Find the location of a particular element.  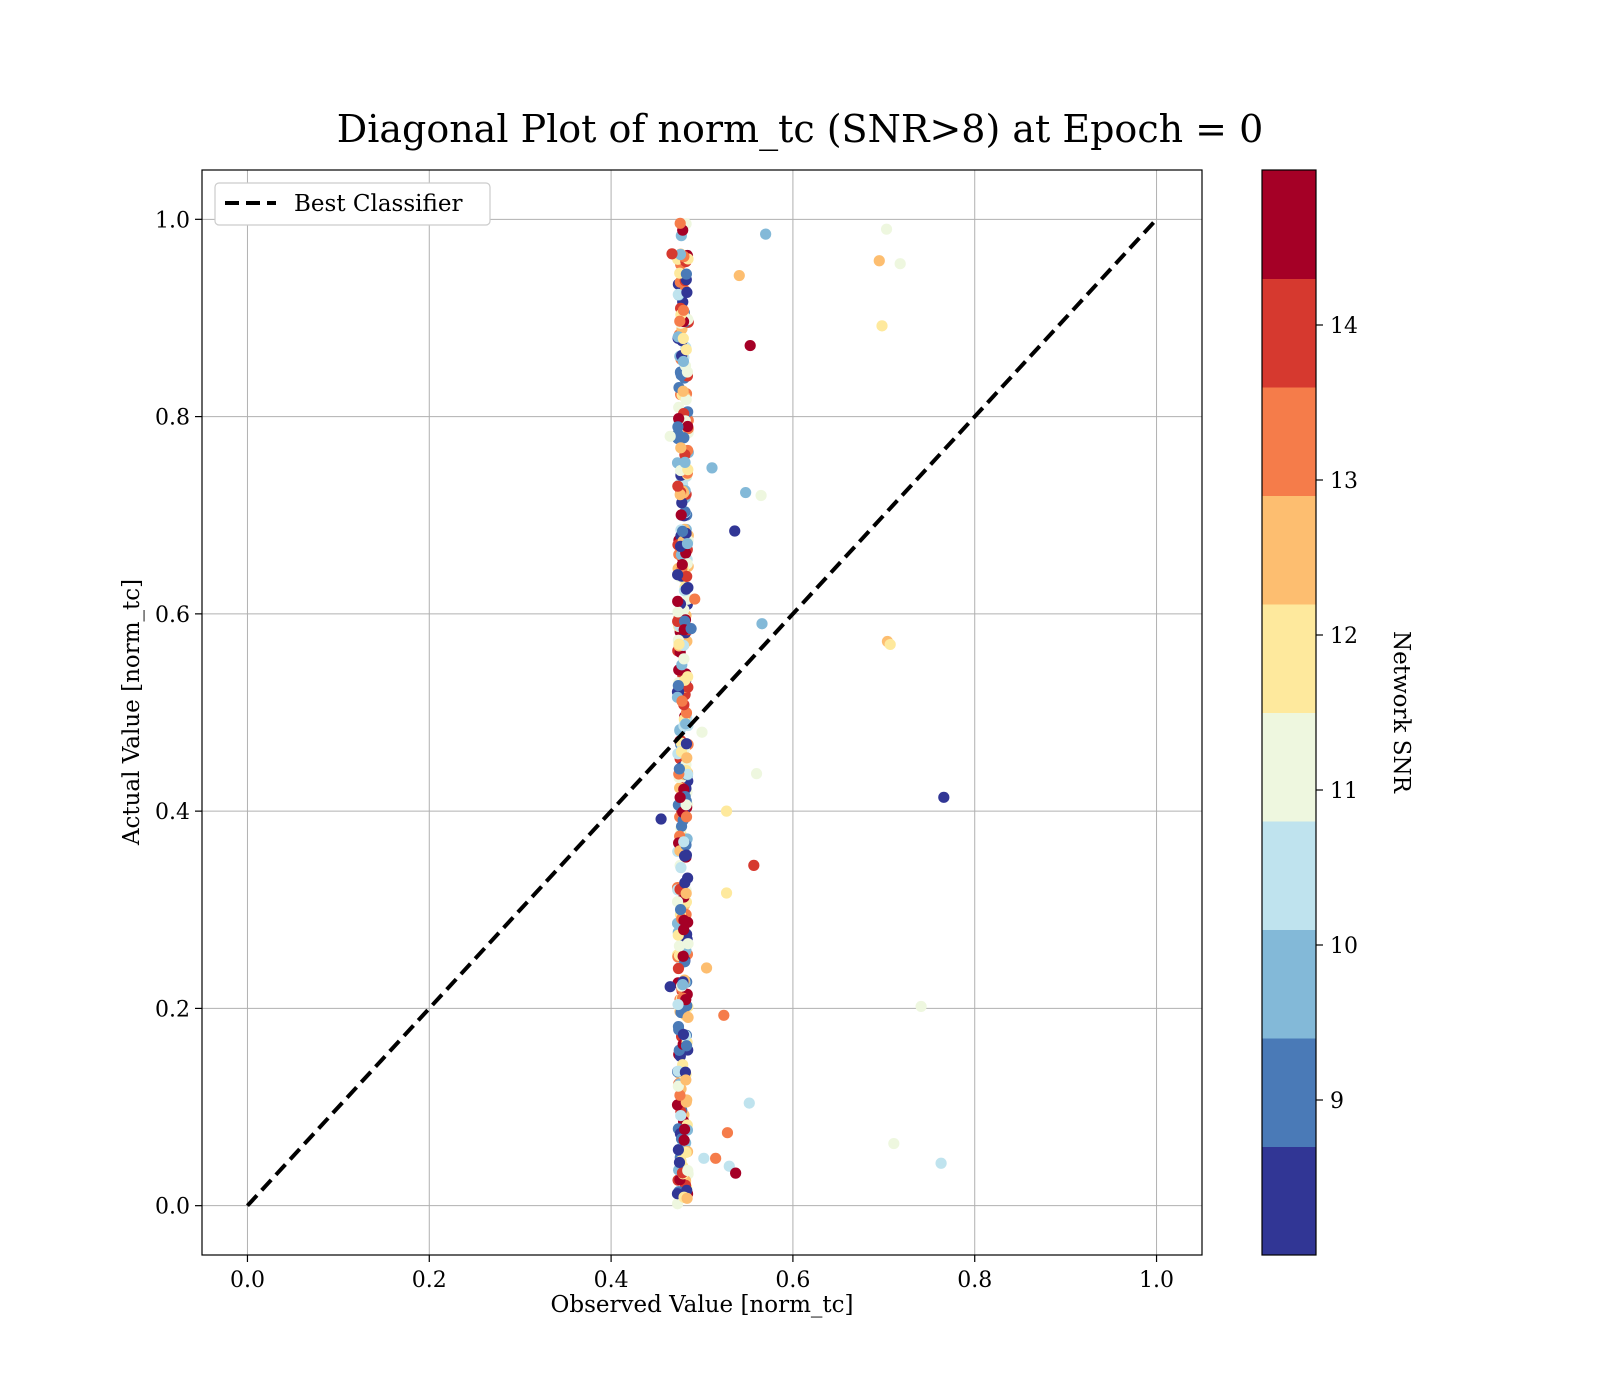

x-tick-label: 0.8 is located at coordinates (974, 1280).